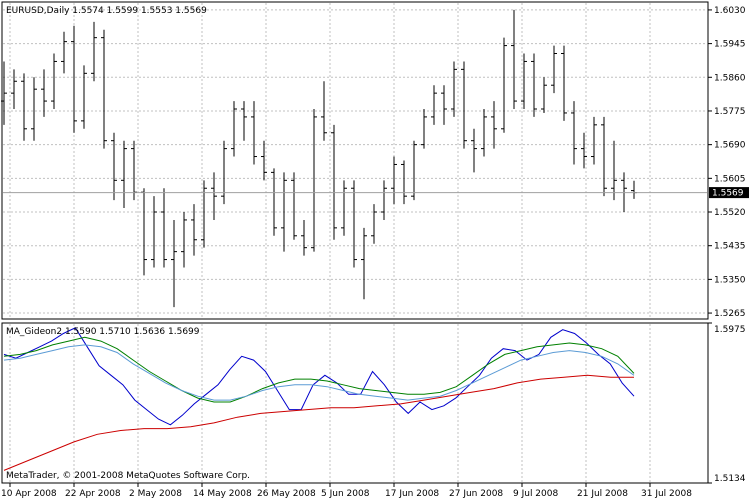 This screenshot has width=750, height=504. Describe the element at coordinates (666, 494) in the screenshot. I see `x-tick-label: 31 Jul 2008` at that location.